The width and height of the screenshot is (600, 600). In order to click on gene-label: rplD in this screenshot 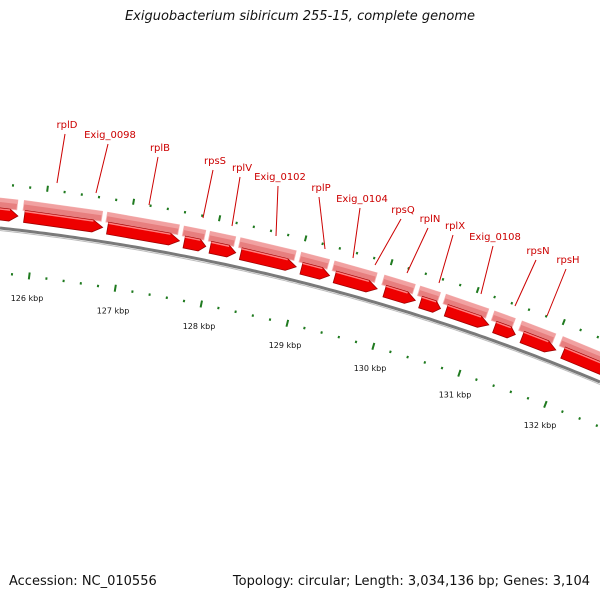, I will do `click(67, 125)`.